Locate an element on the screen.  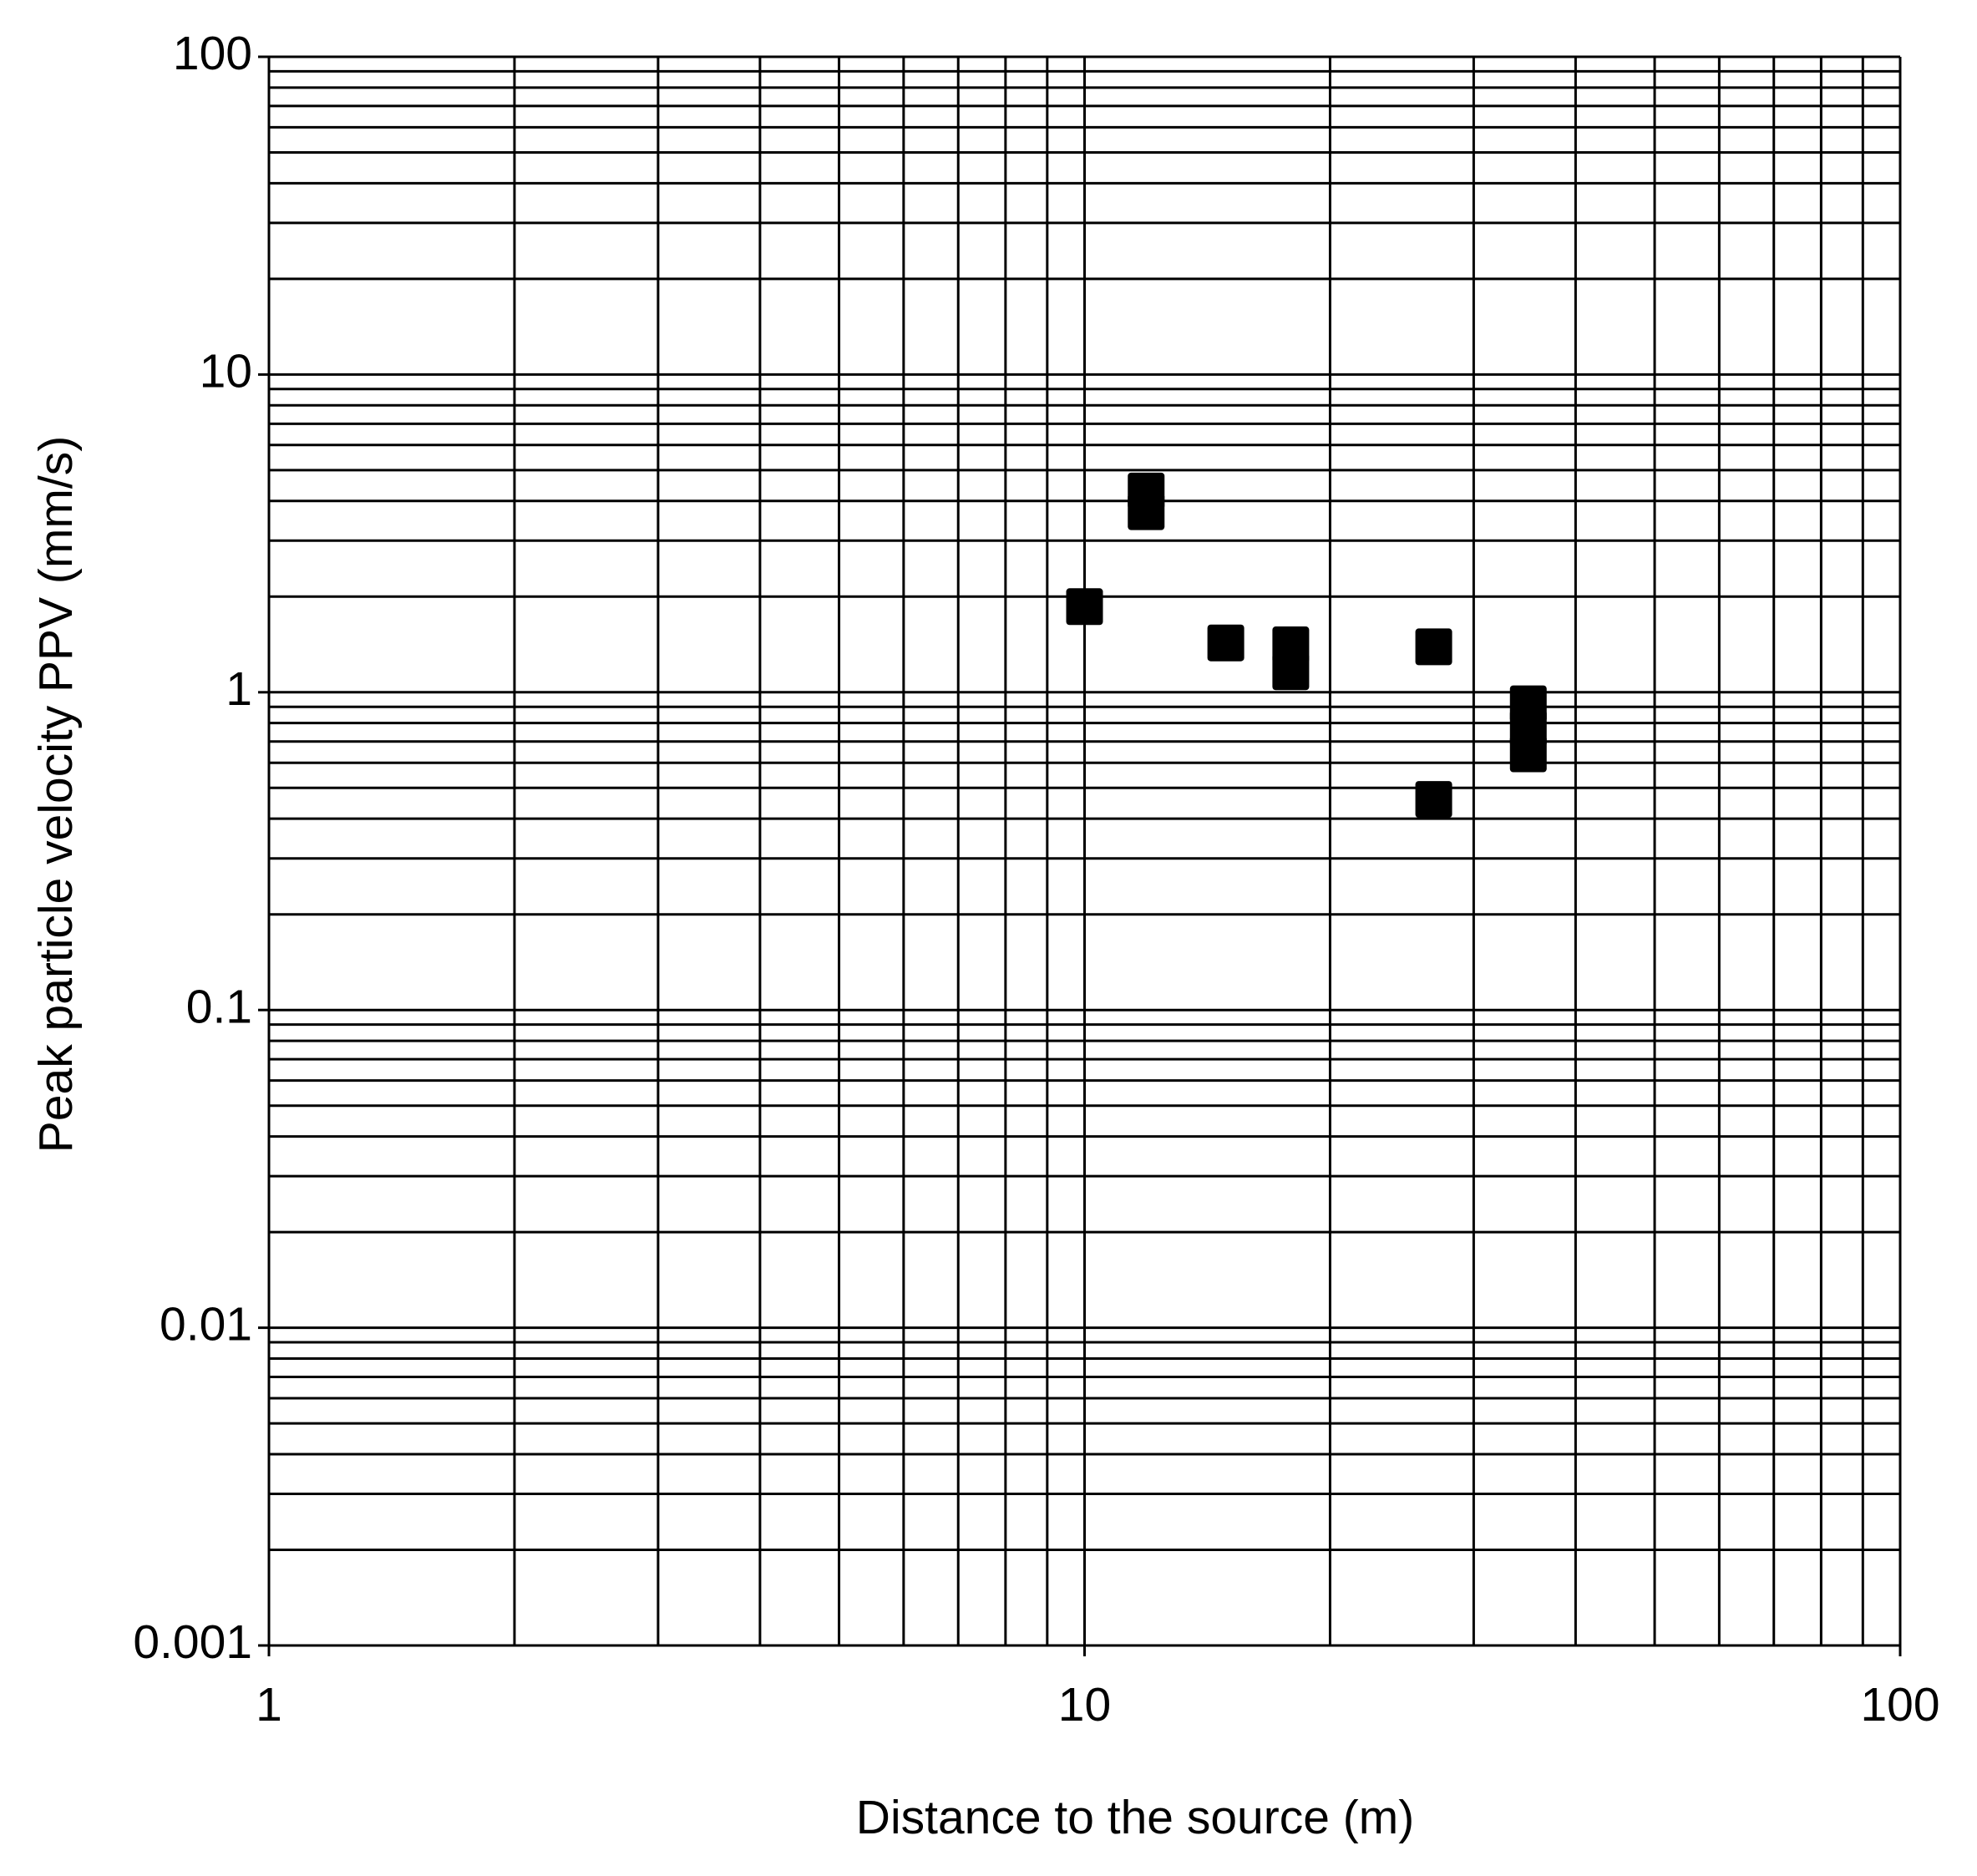
y-tick-label: 0.01 is located at coordinates (206, 1324).